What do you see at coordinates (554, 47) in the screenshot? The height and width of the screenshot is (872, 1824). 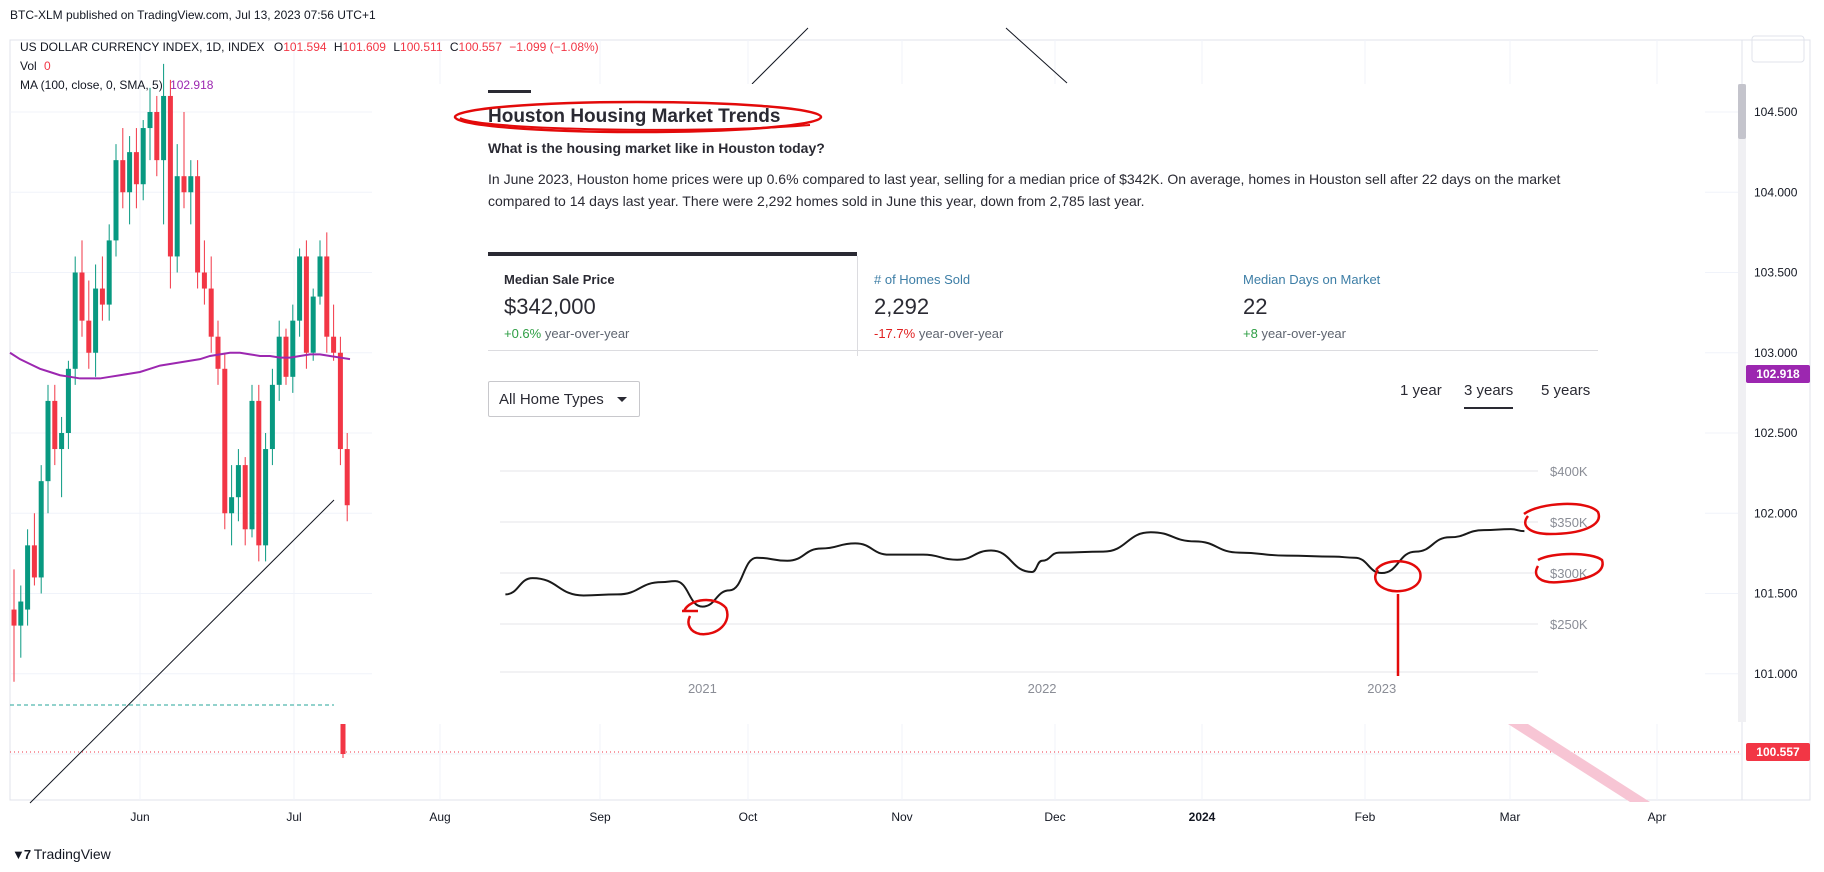 I see `ohlc-change: −1.099 (−1.08%)` at bounding box center [554, 47].